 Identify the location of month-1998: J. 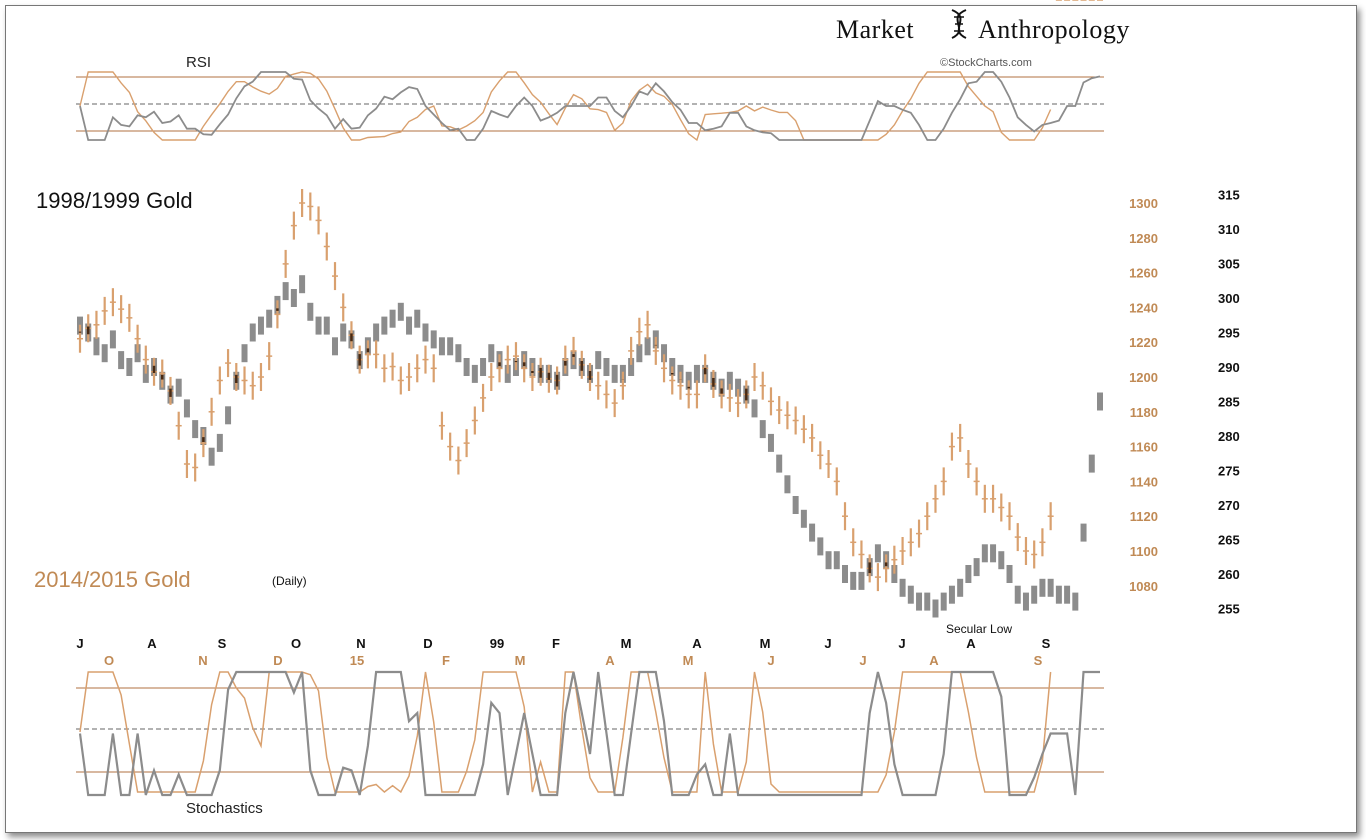
(827, 643).